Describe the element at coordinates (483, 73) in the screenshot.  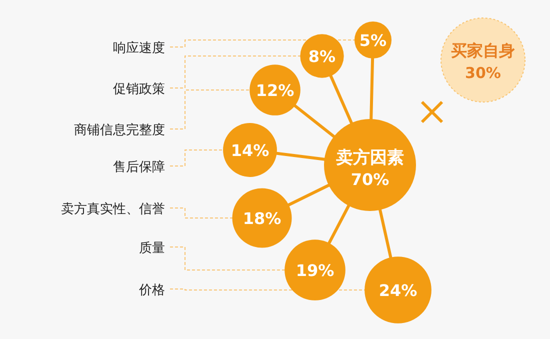
I see `text: 30%` at that location.